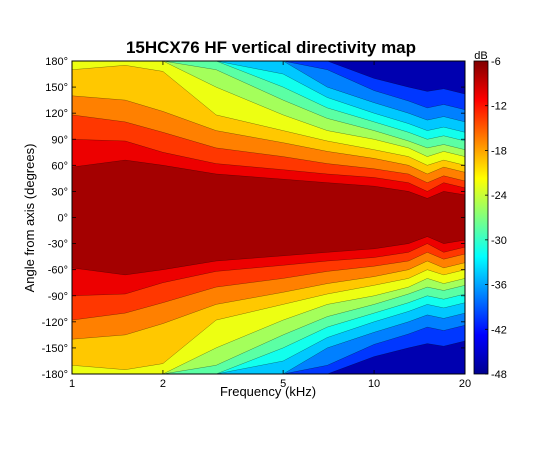 This screenshot has height=450, width=550. Describe the element at coordinates (374, 384) in the screenshot. I see `x-tick-label: 10` at that location.